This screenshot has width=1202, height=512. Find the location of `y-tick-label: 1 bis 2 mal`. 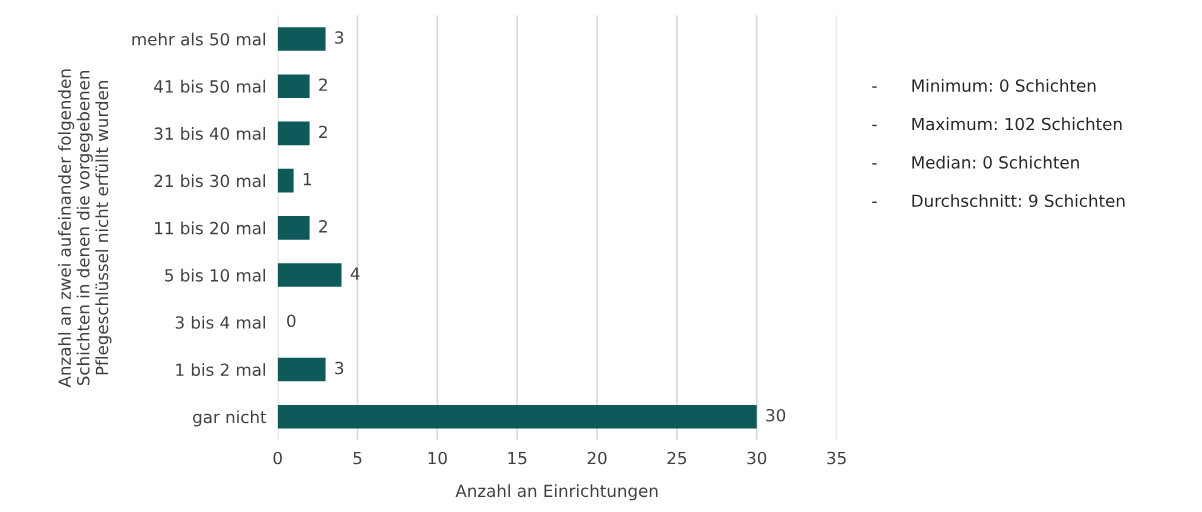

y-tick-label: 1 bis 2 mal is located at coordinates (220, 370).